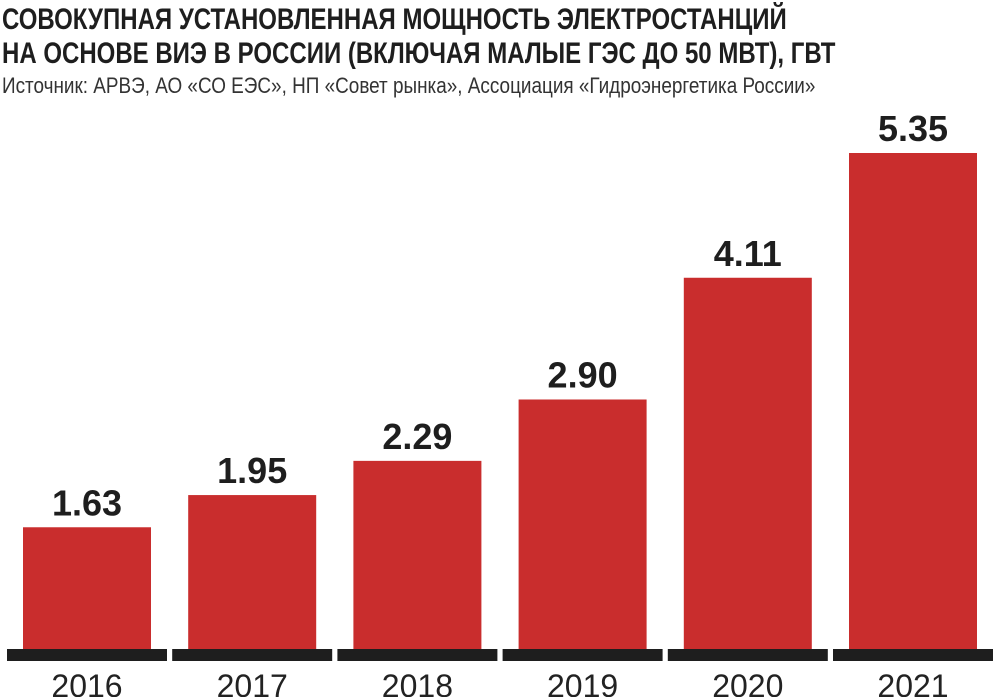 The height and width of the screenshot is (697, 1000). What do you see at coordinates (582, 524) in the screenshot?
I see `bar-2019` at bounding box center [582, 524].